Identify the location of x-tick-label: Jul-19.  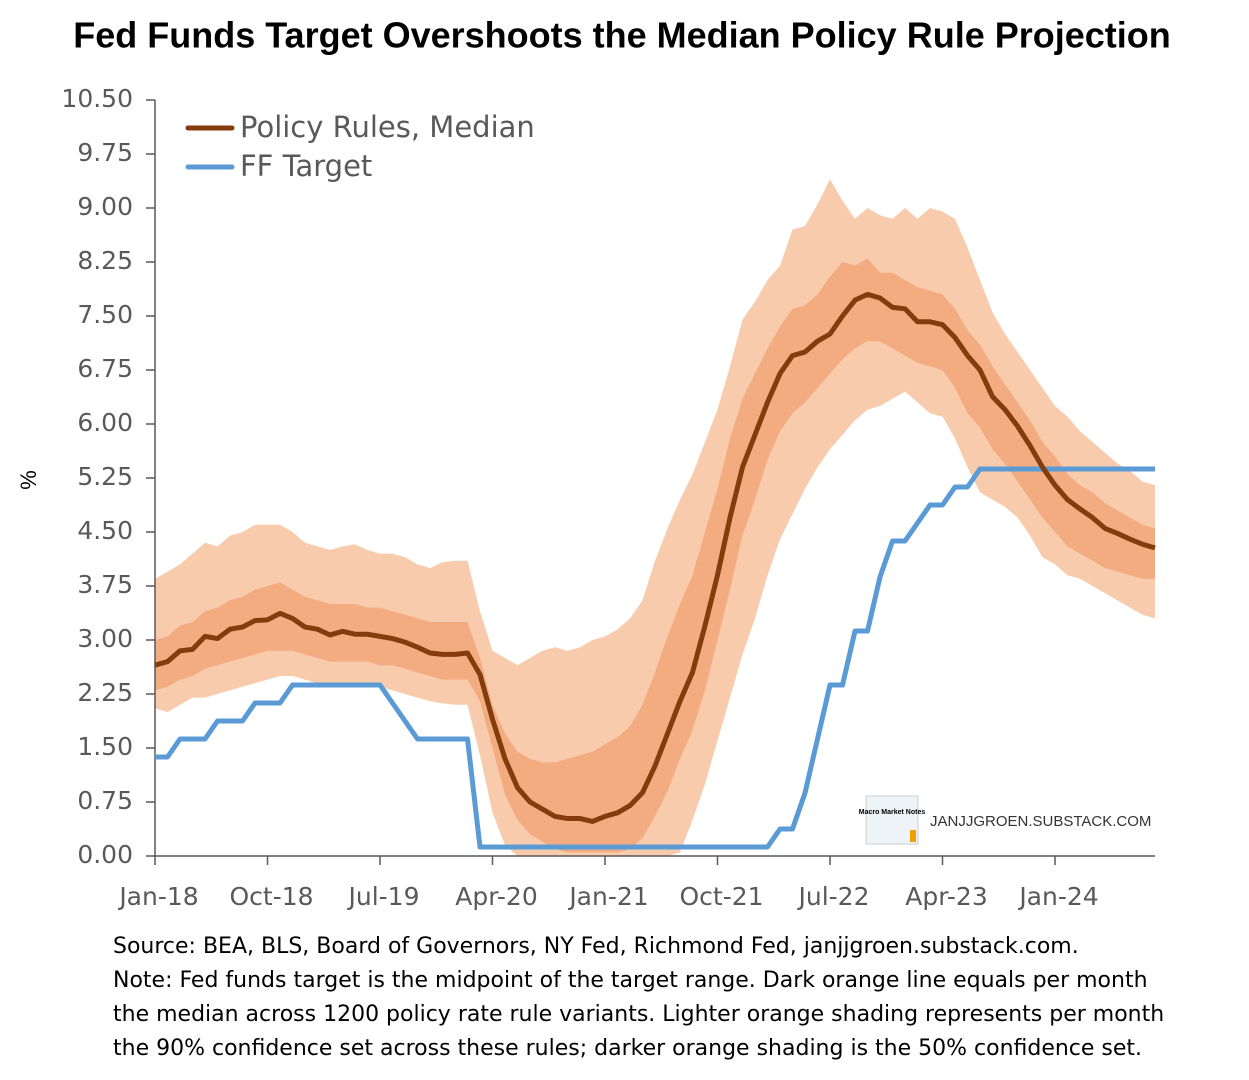
(383, 896).